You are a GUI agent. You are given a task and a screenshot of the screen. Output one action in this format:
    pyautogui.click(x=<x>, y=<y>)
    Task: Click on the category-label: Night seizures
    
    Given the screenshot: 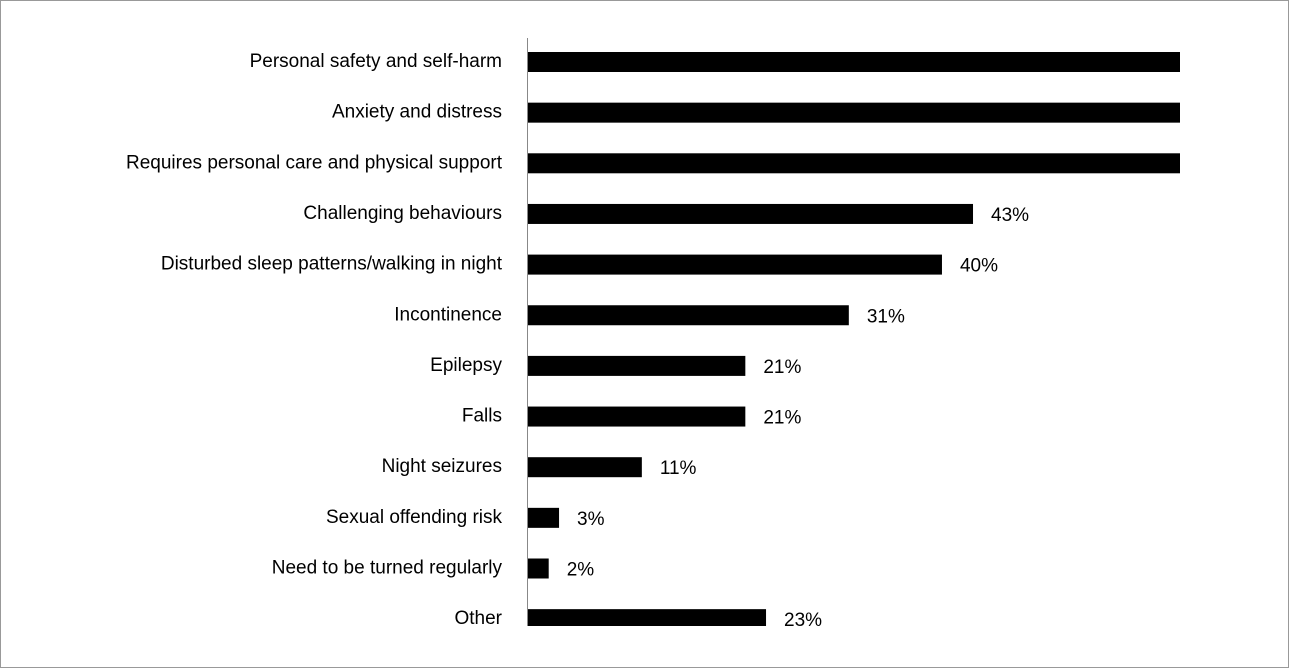 What is the action you would take?
    pyautogui.click(x=442, y=466)
    